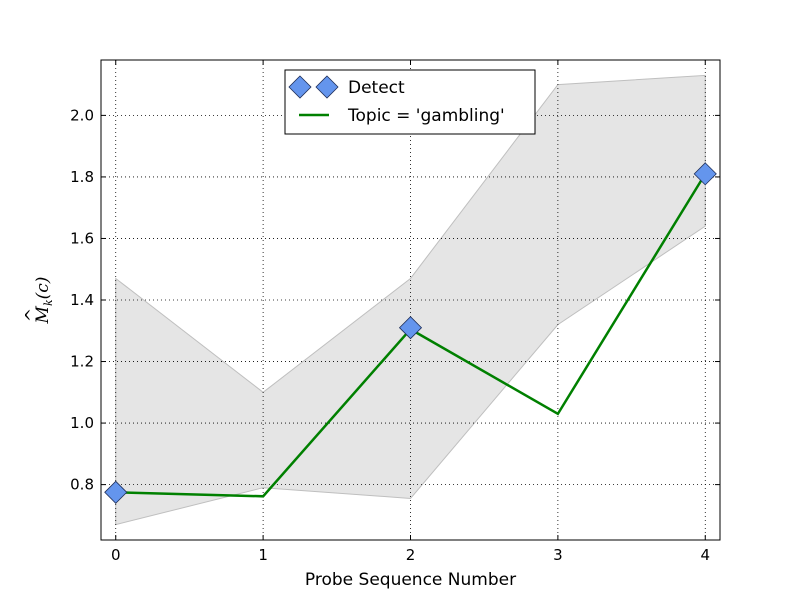 The image size is (800, 600). What do you see at coordinates (376, 88) in the screenshot?
I see `legend-label-detect: Detect` at bounding box center [376, 88].